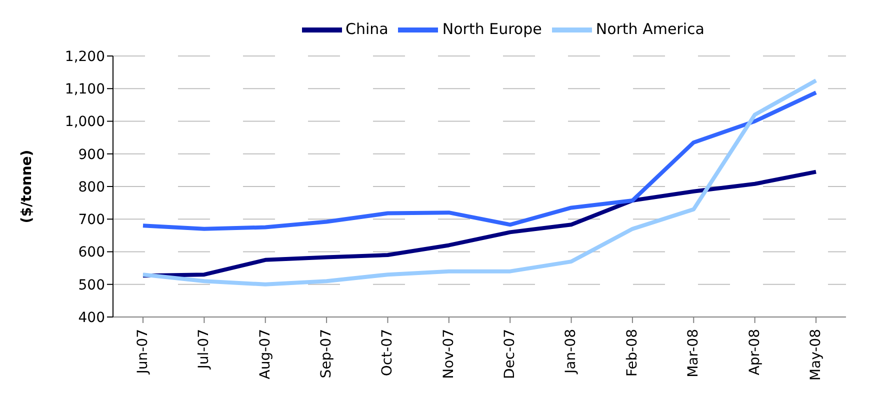 This screenshot has height=405, width=874. I want to click on x-tick-label: Feb-08, so click(632, 353).